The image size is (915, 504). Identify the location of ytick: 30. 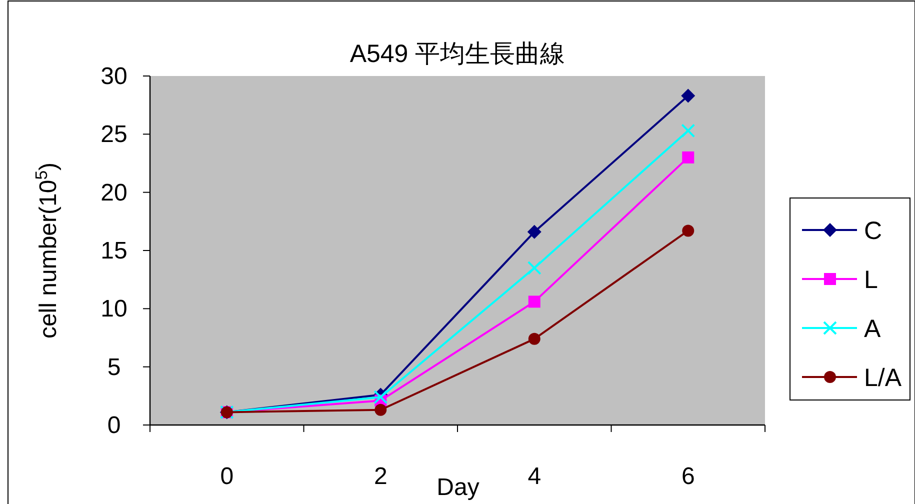
(114, 76).